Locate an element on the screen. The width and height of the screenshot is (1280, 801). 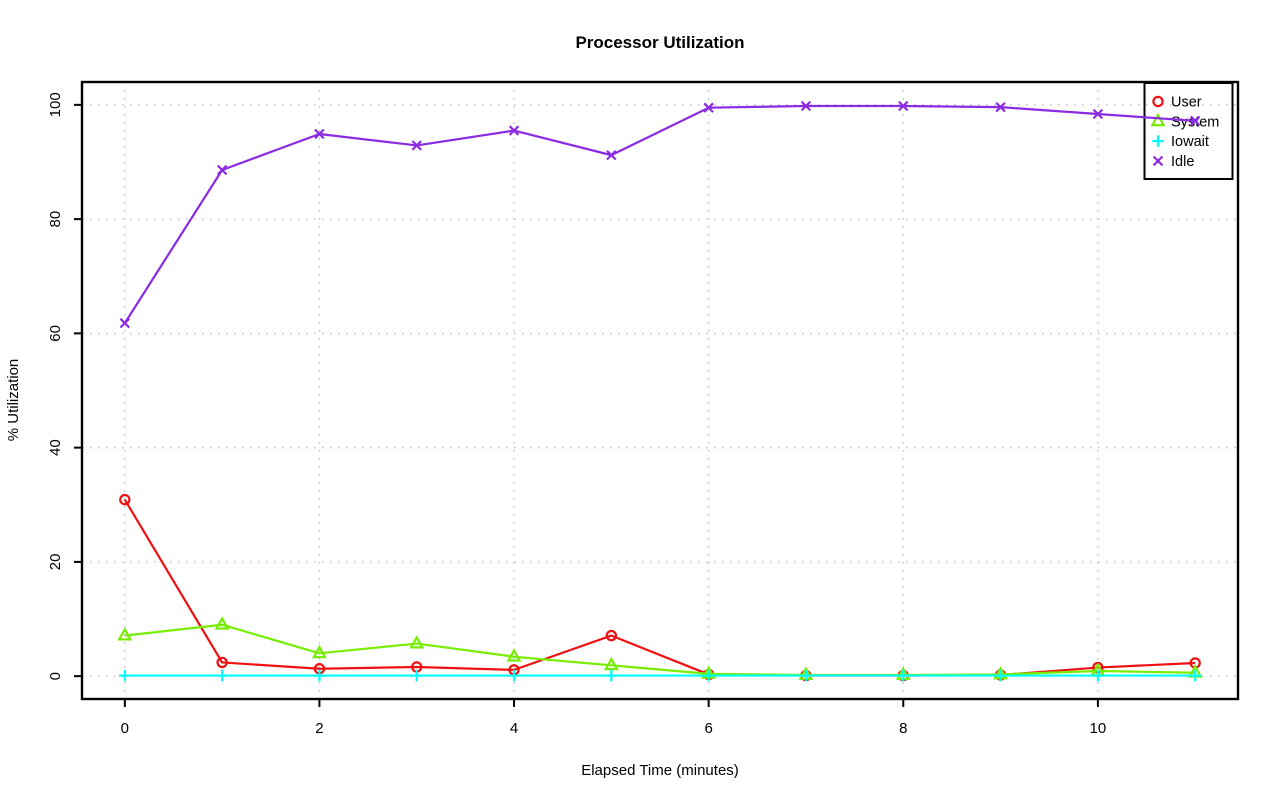
legend-label-idle: Idle is located at coordinates (1182, 162).